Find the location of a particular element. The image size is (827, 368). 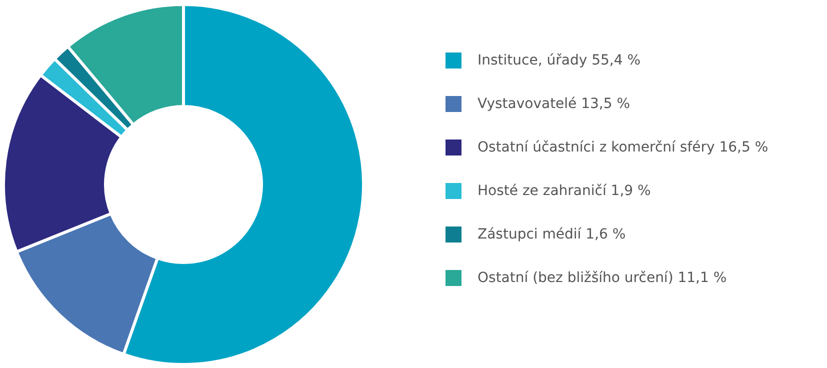

legend-label: Vystavovatelé 13,5 % is located at coordinates (554, 104).